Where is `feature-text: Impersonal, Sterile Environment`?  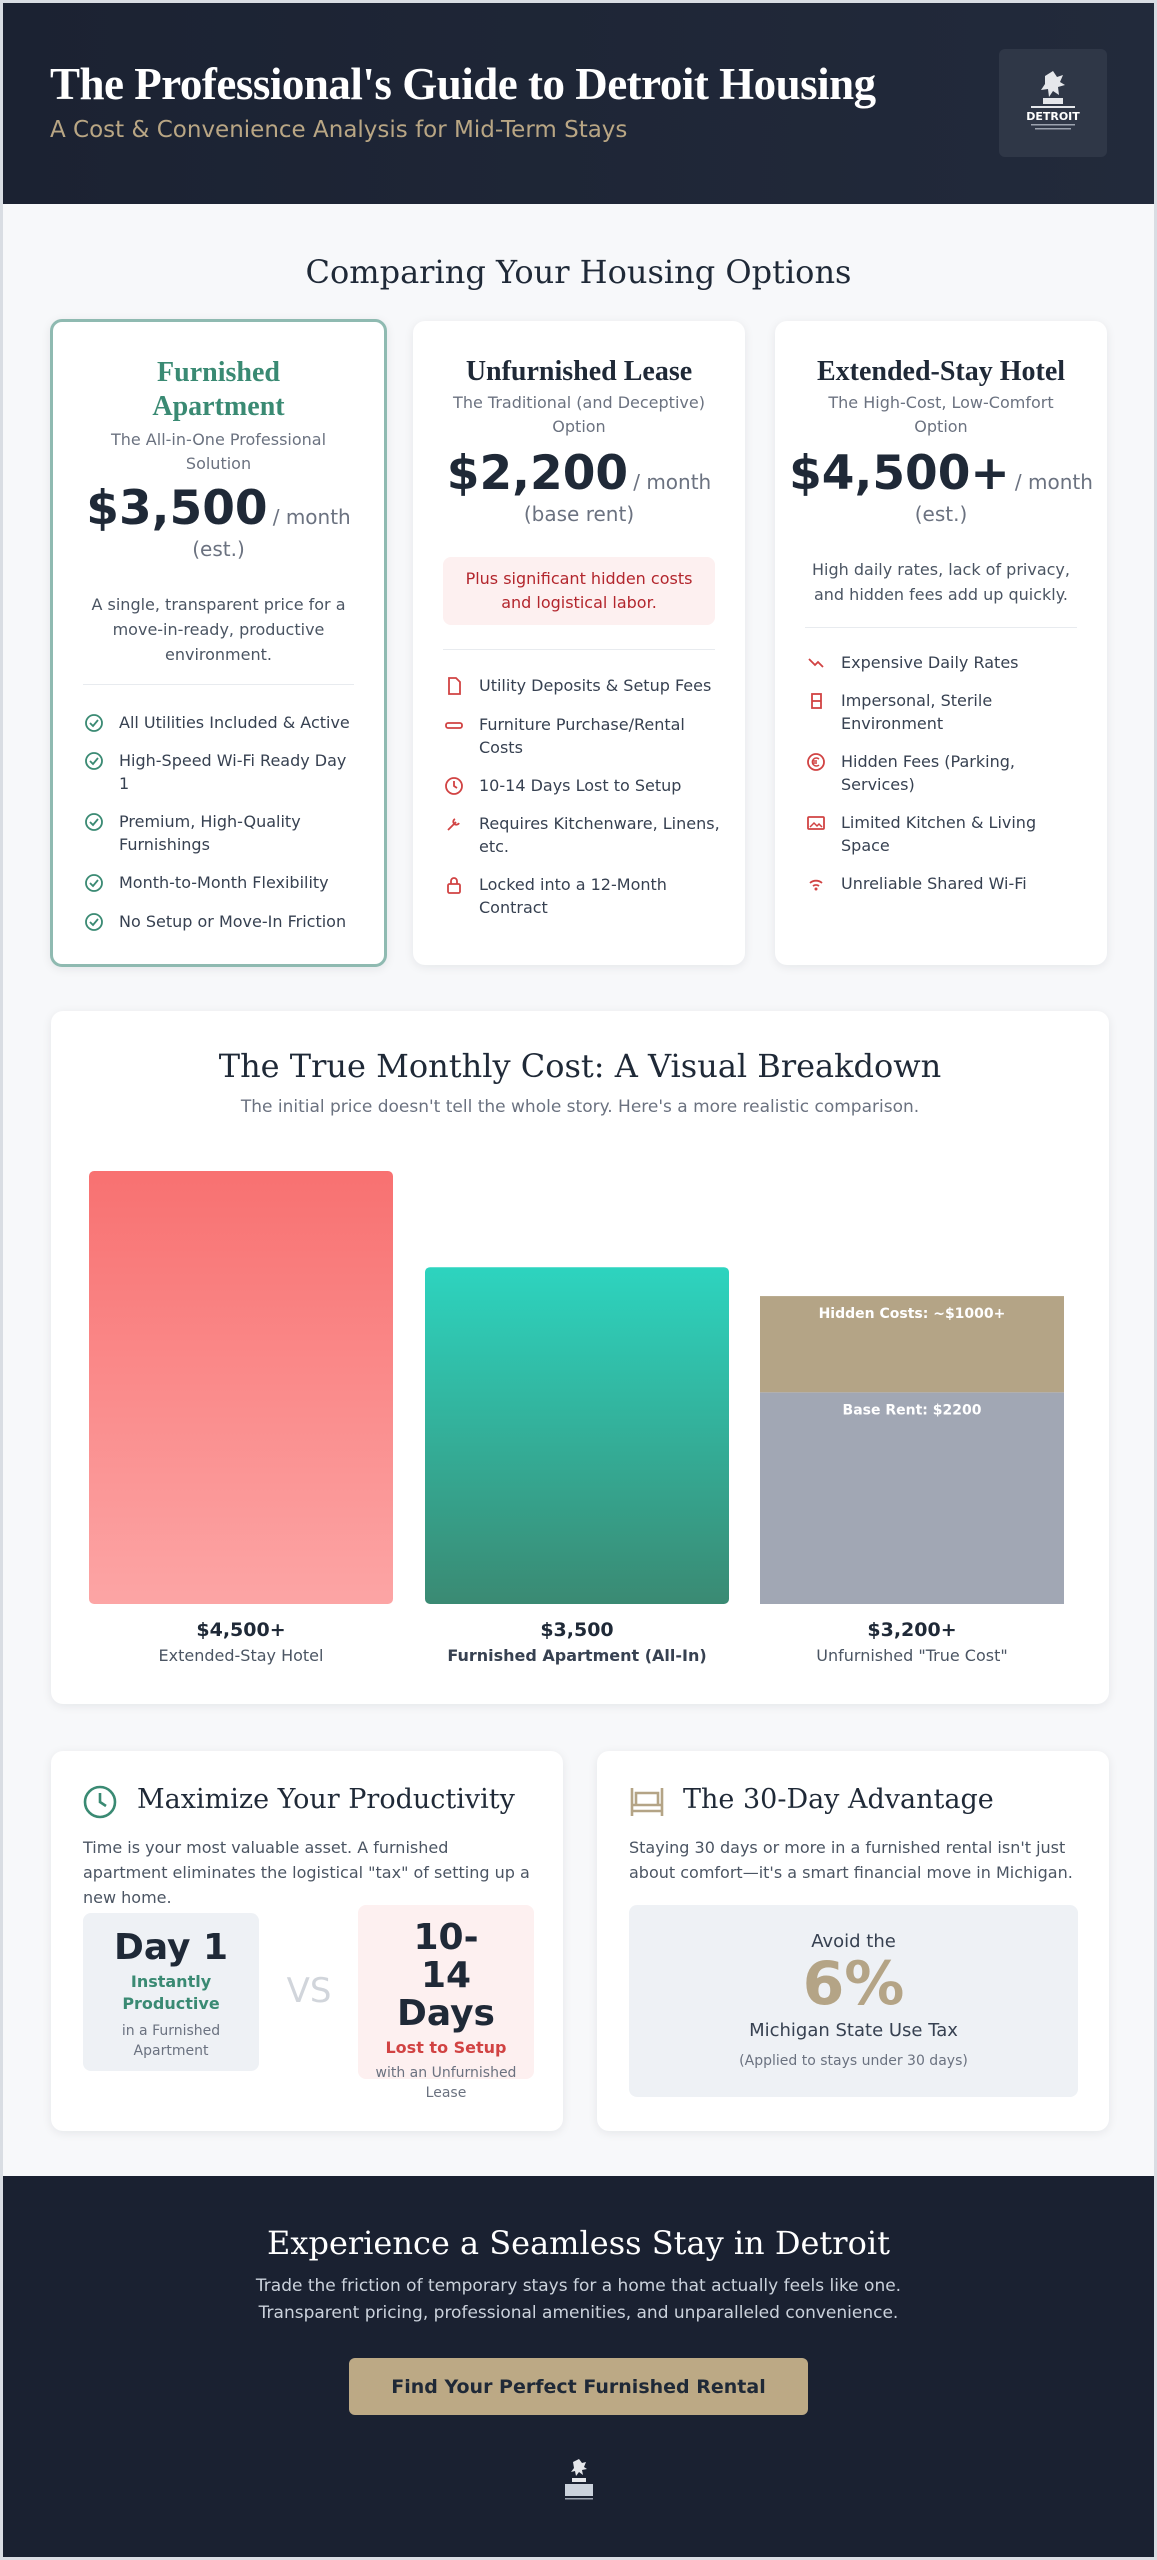 feature-text: Impersonal, Sterile Environment is located at coordinates (917, 712).